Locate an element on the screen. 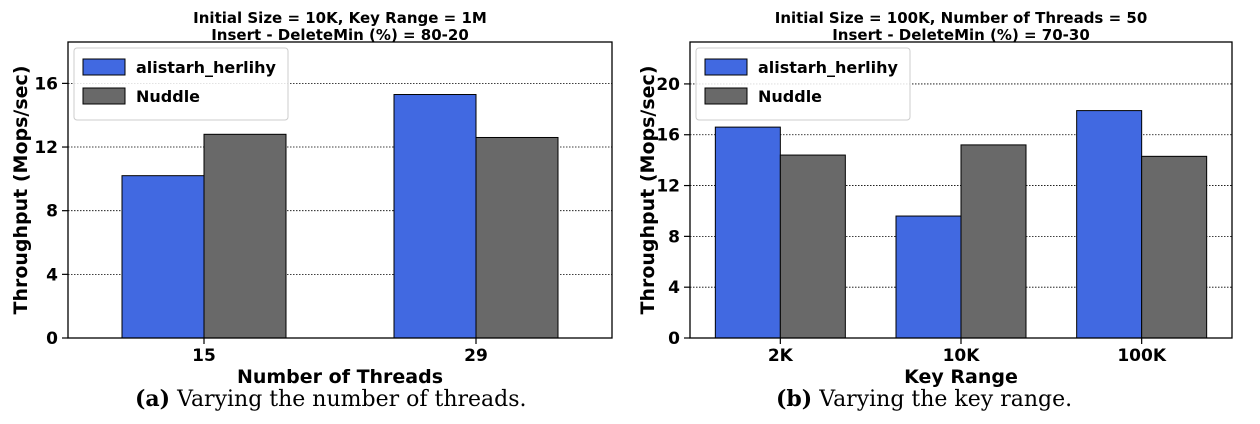 The height and width of the screenshot is (424, 1260). caption-b-body: Varying the key range. is located at coordinates (942, 399).